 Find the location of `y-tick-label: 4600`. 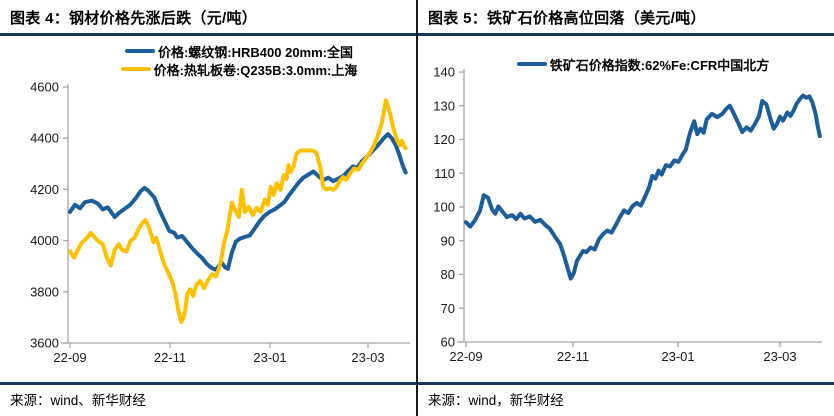

y-tick-label: 4600 is located at coordinates (44, 87).